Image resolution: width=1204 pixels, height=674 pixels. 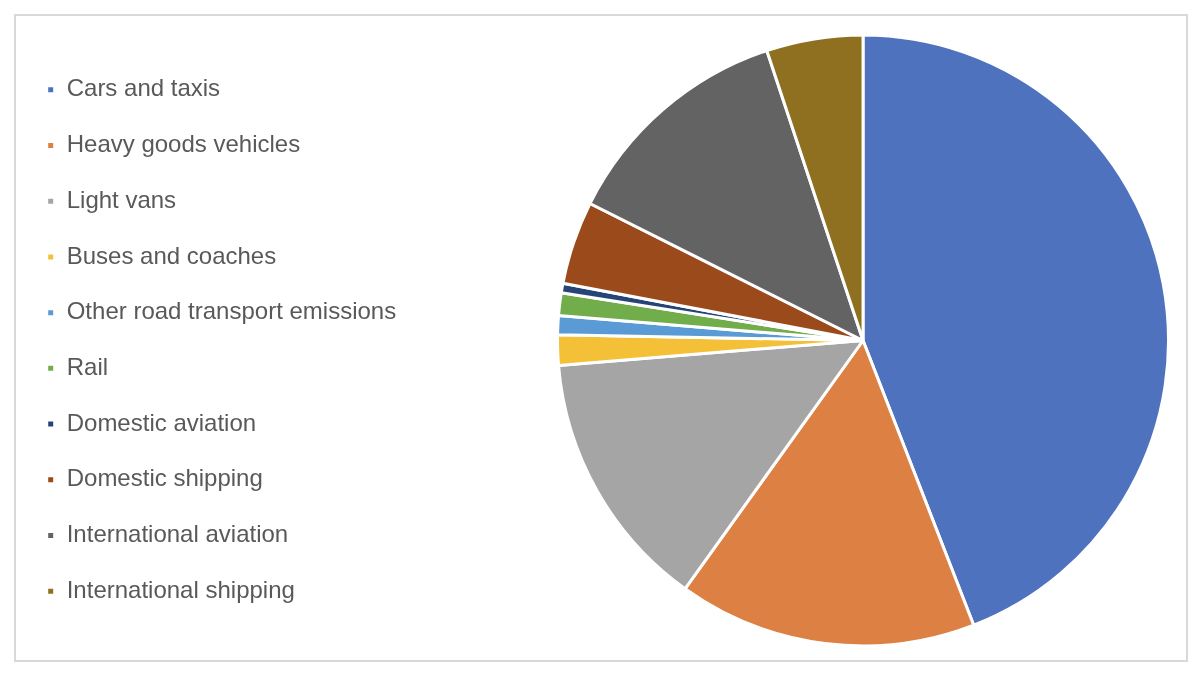 I want to click on legend-label: Other road transport emissions, so click(x=231, y=311).